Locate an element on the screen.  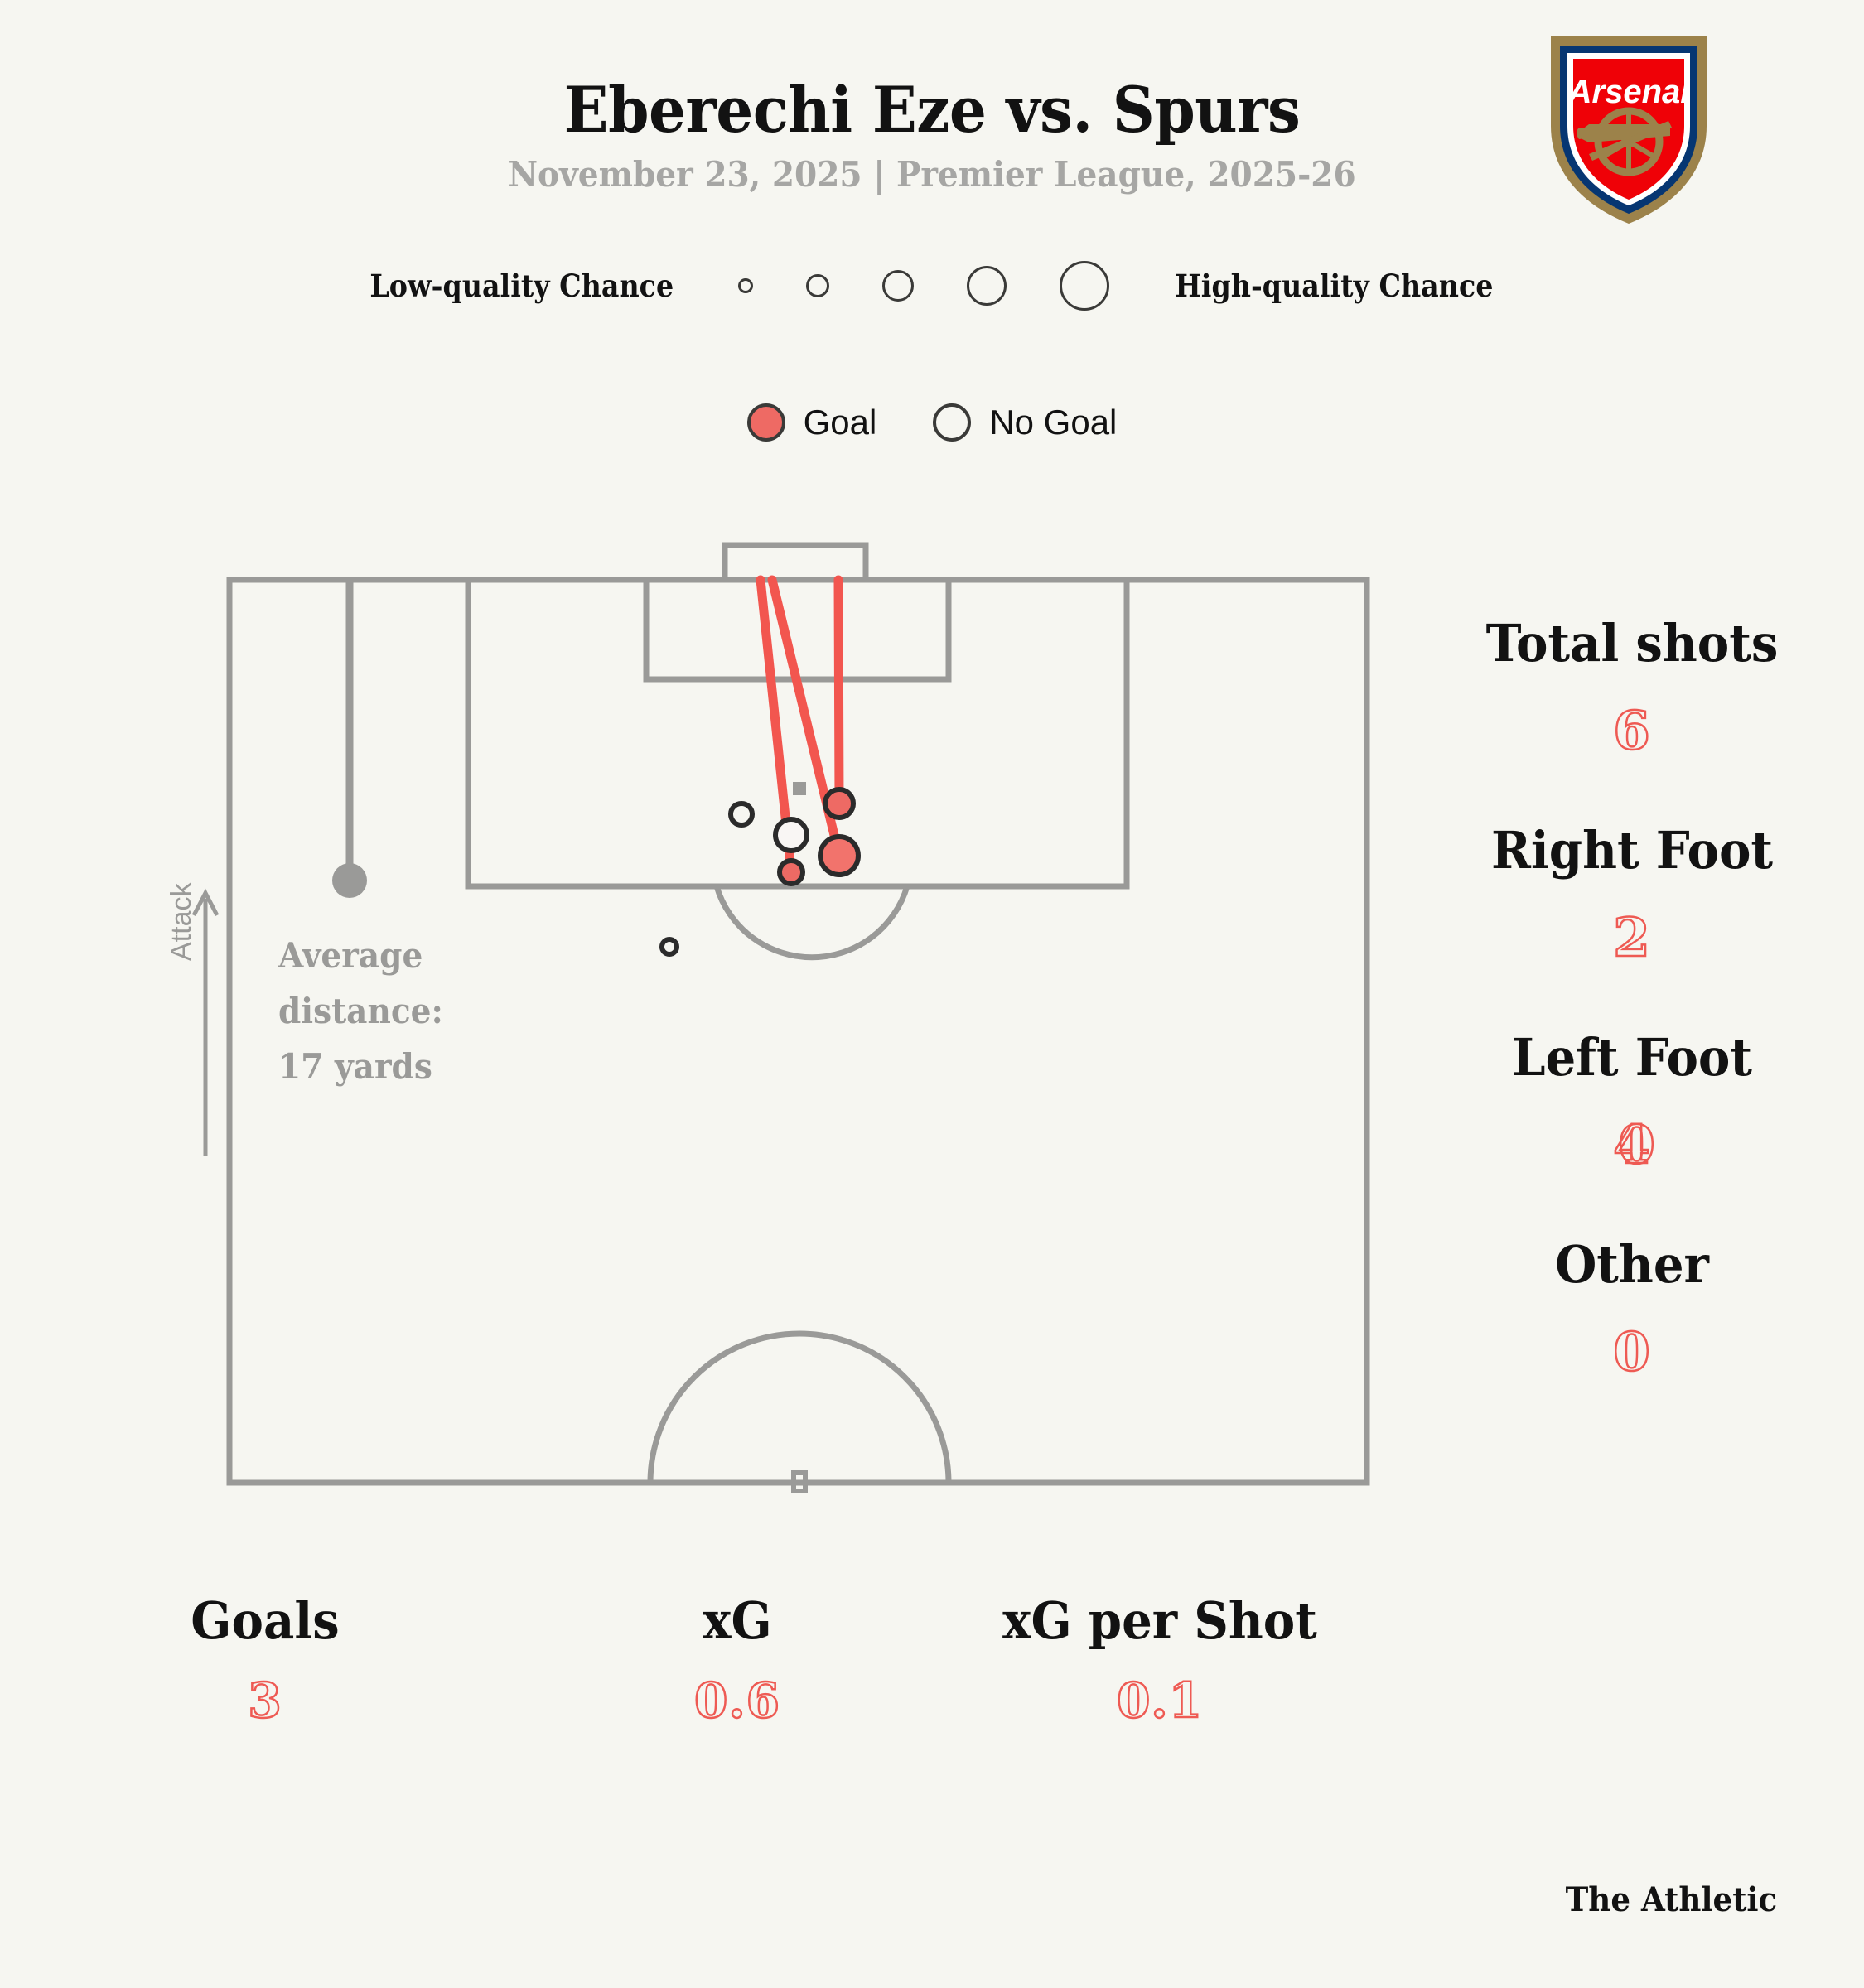
penalty-arc is located at coordinates (811, 923).